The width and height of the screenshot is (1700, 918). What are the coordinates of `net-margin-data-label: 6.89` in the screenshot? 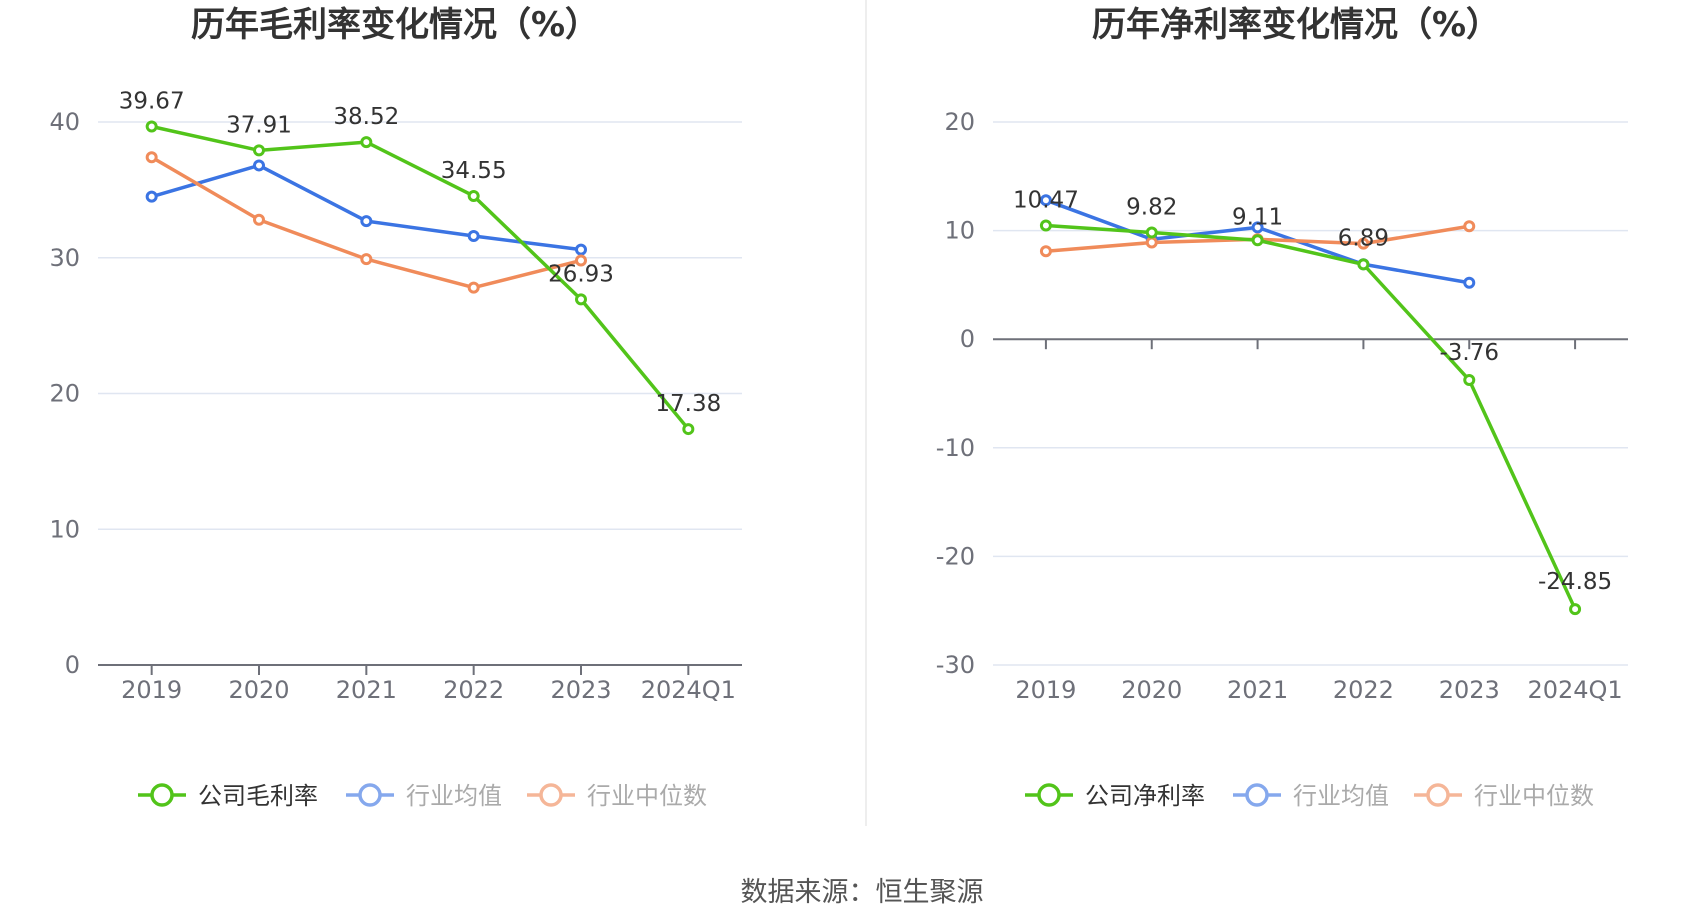 It's located at (1363, 238).